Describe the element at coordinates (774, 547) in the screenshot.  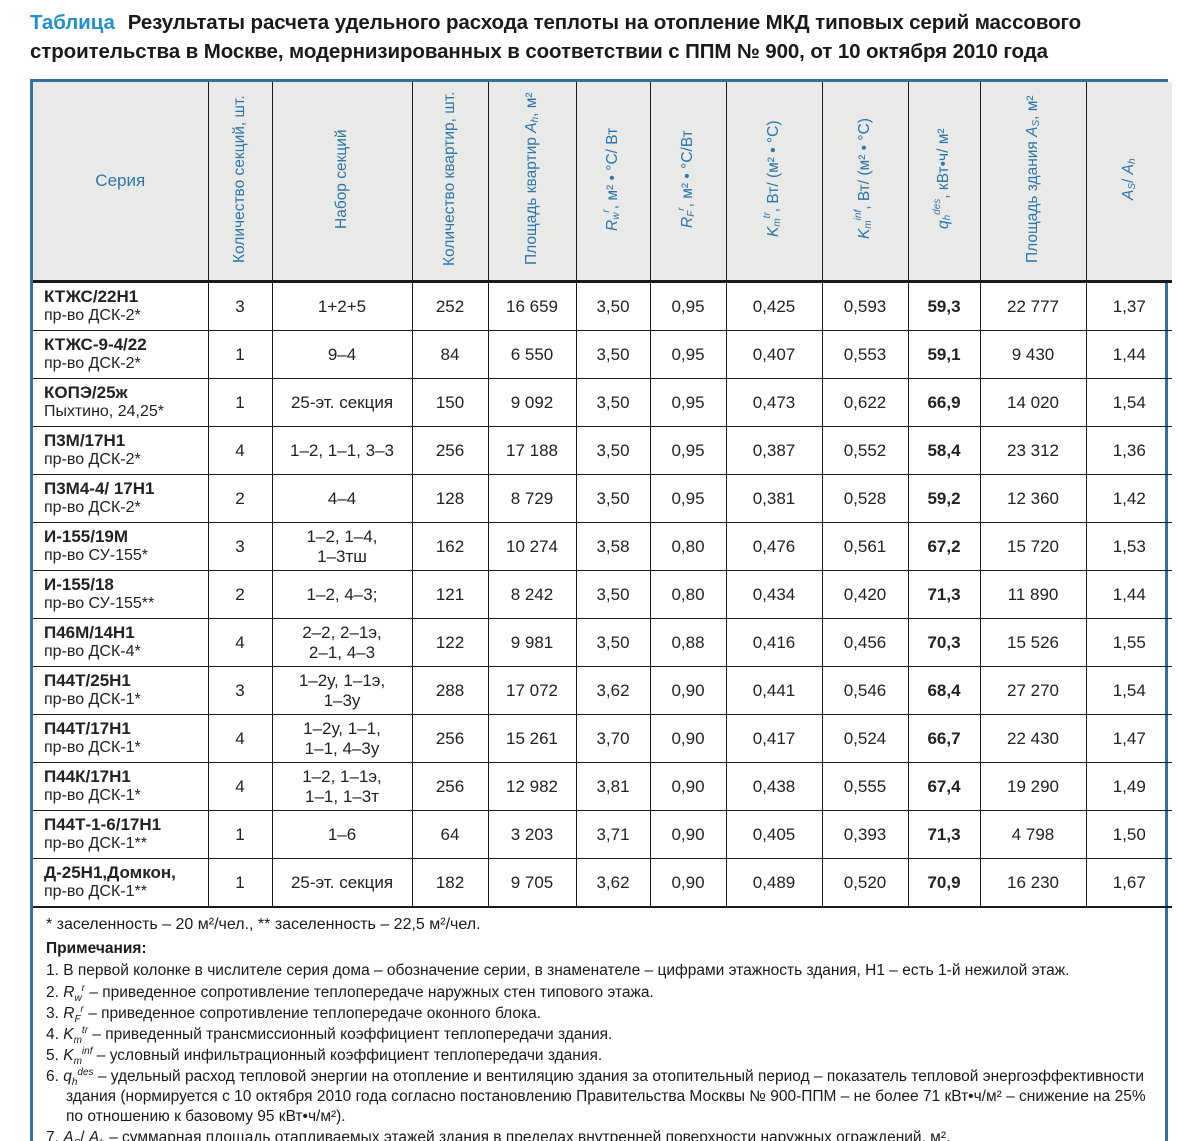
I see `cell-ktr: 0,476` at that location.